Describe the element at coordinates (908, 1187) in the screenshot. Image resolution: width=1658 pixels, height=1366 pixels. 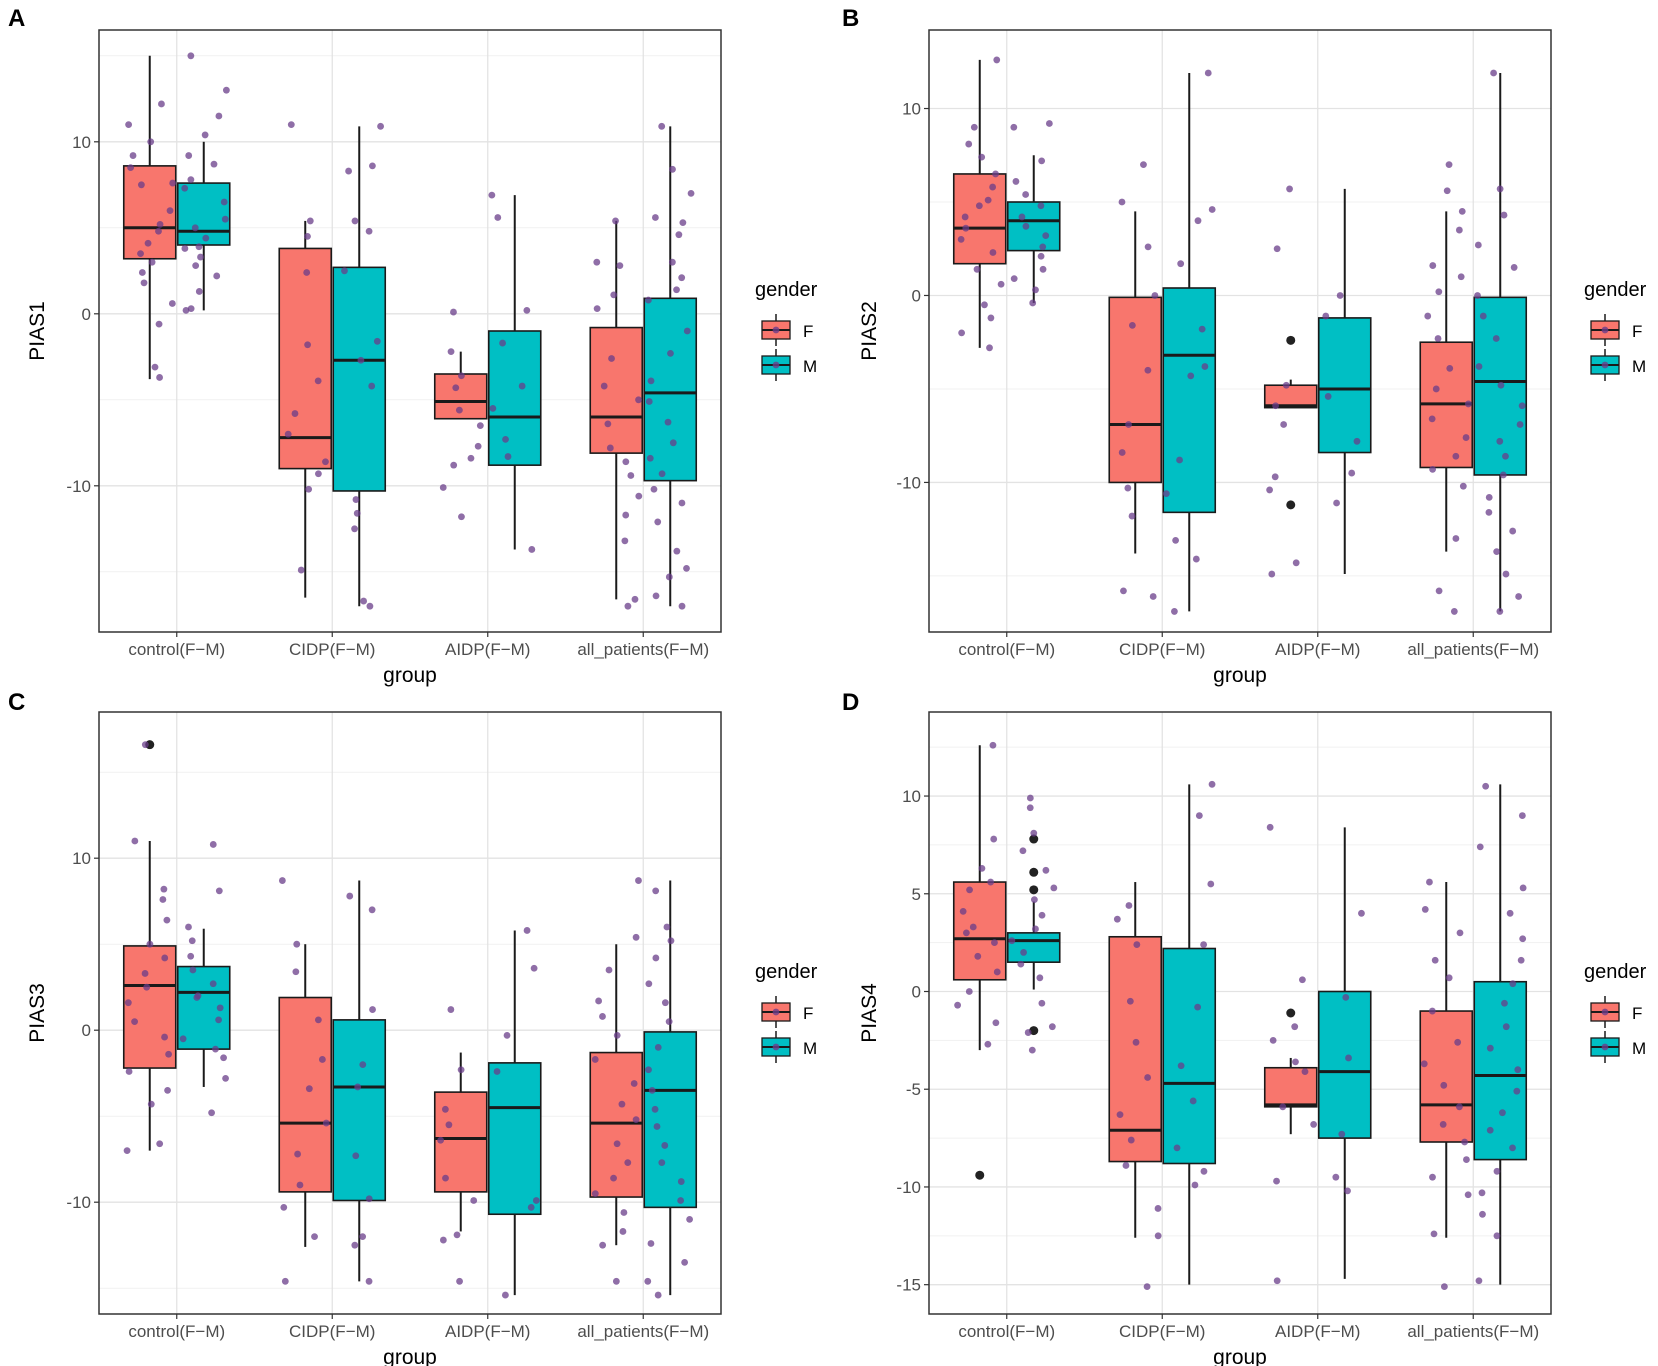
I see `y-tick-label: -10` at that location.